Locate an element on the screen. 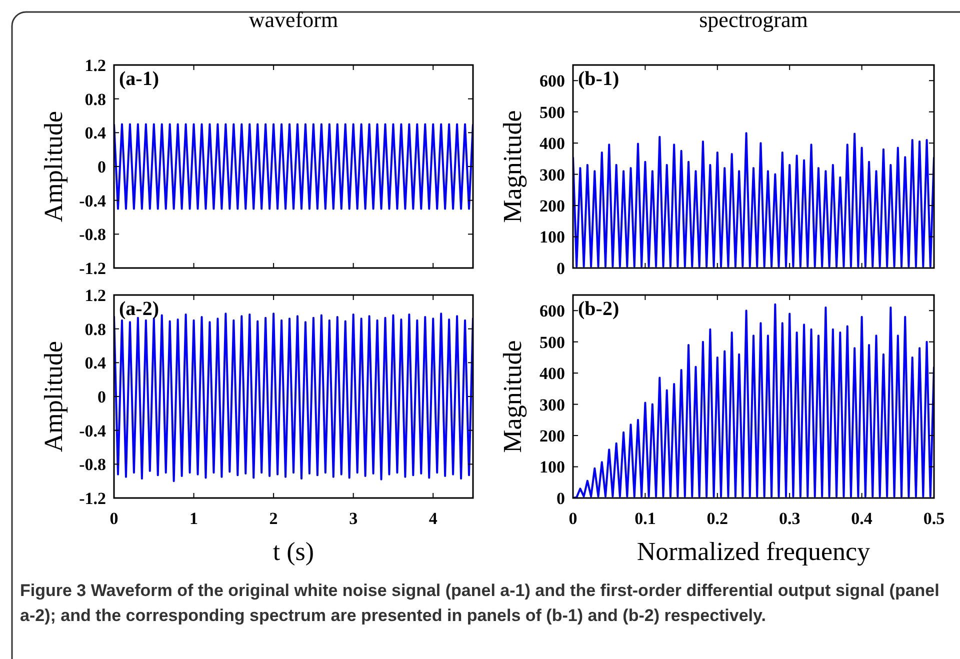 Image resolution: width=960 pixels, height=659 pixels. x-tick-label: 0.3 is located at coordinates (789, 518).